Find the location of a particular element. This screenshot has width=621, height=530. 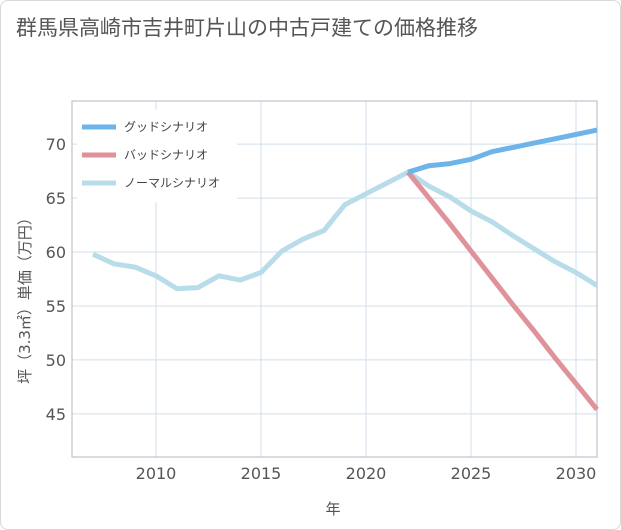

x-tick-label: 2015 is located at coordinates (261, 473).